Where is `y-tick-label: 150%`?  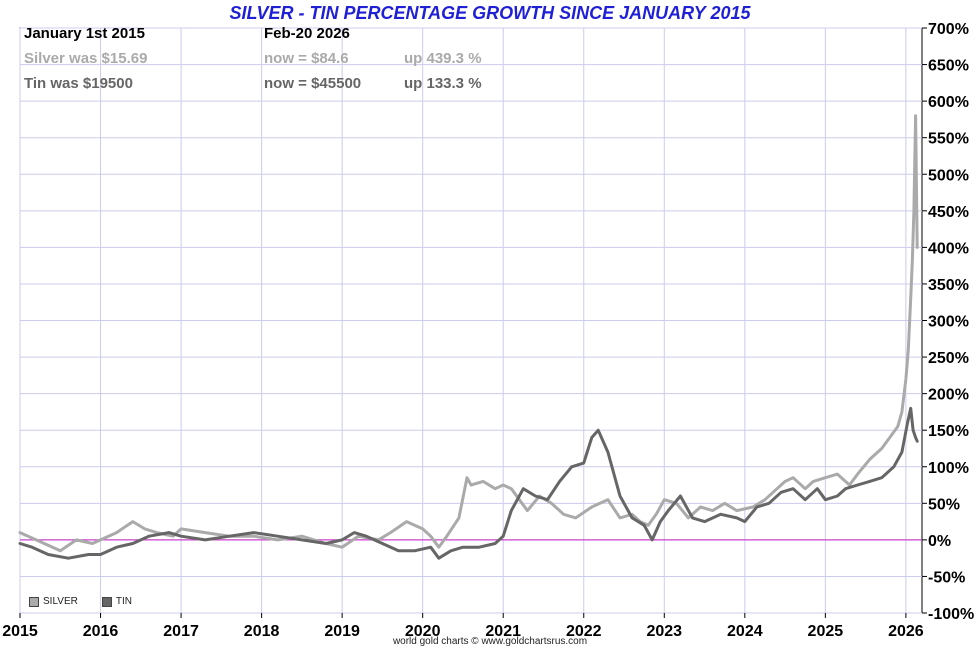
y-tick-label: 150% is located at coordinates (948, 431).